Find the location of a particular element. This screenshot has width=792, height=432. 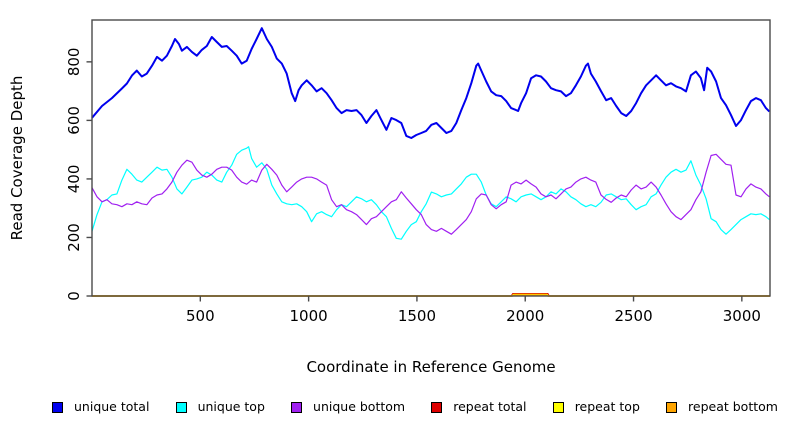

legend-label: unique bottom is located at coordinates (359, 406).